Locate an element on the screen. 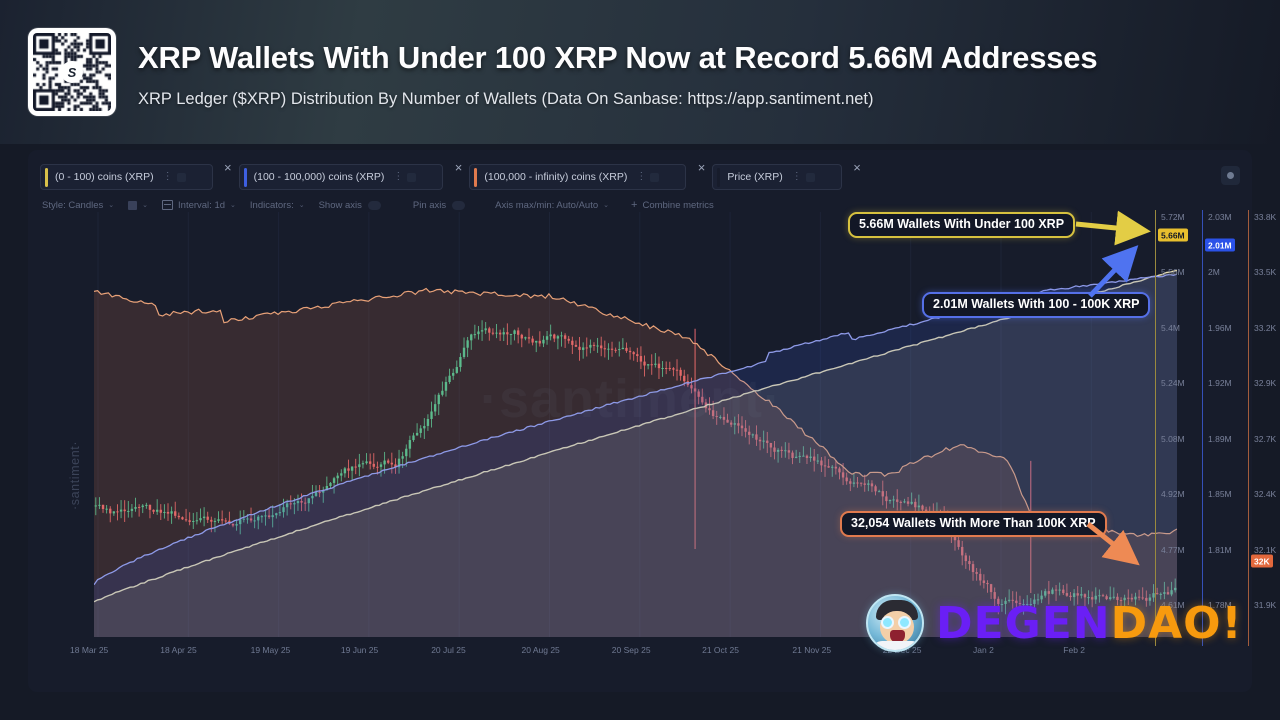  axis-tick-label: 32.7K is located at coordinates (1265, 438).